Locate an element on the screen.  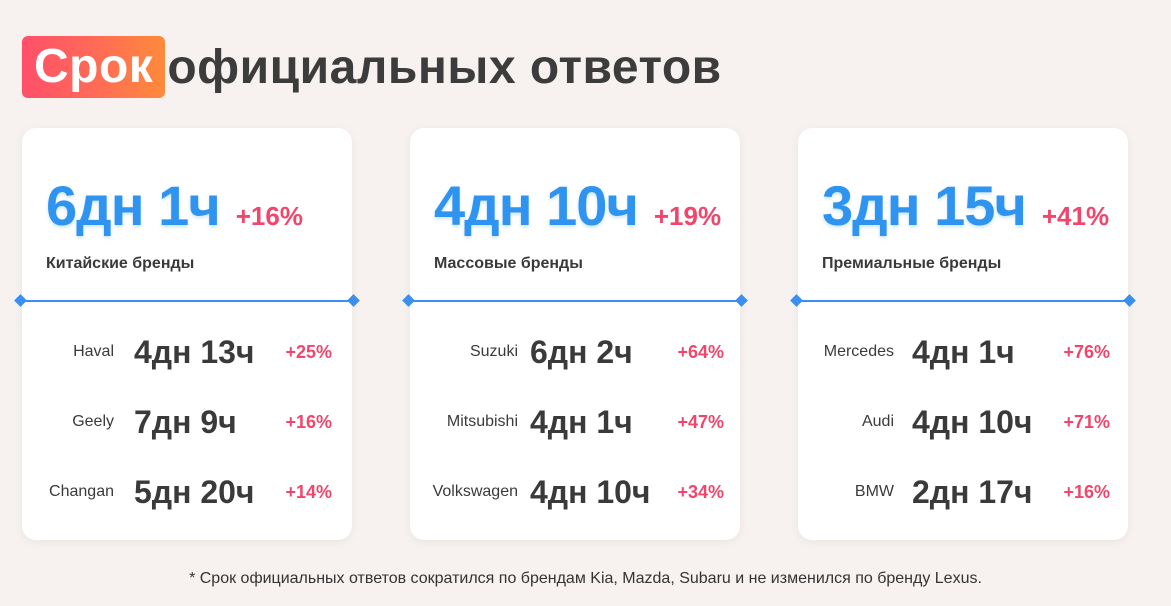
brand-name: Audi is located at coordinates (877, 421).